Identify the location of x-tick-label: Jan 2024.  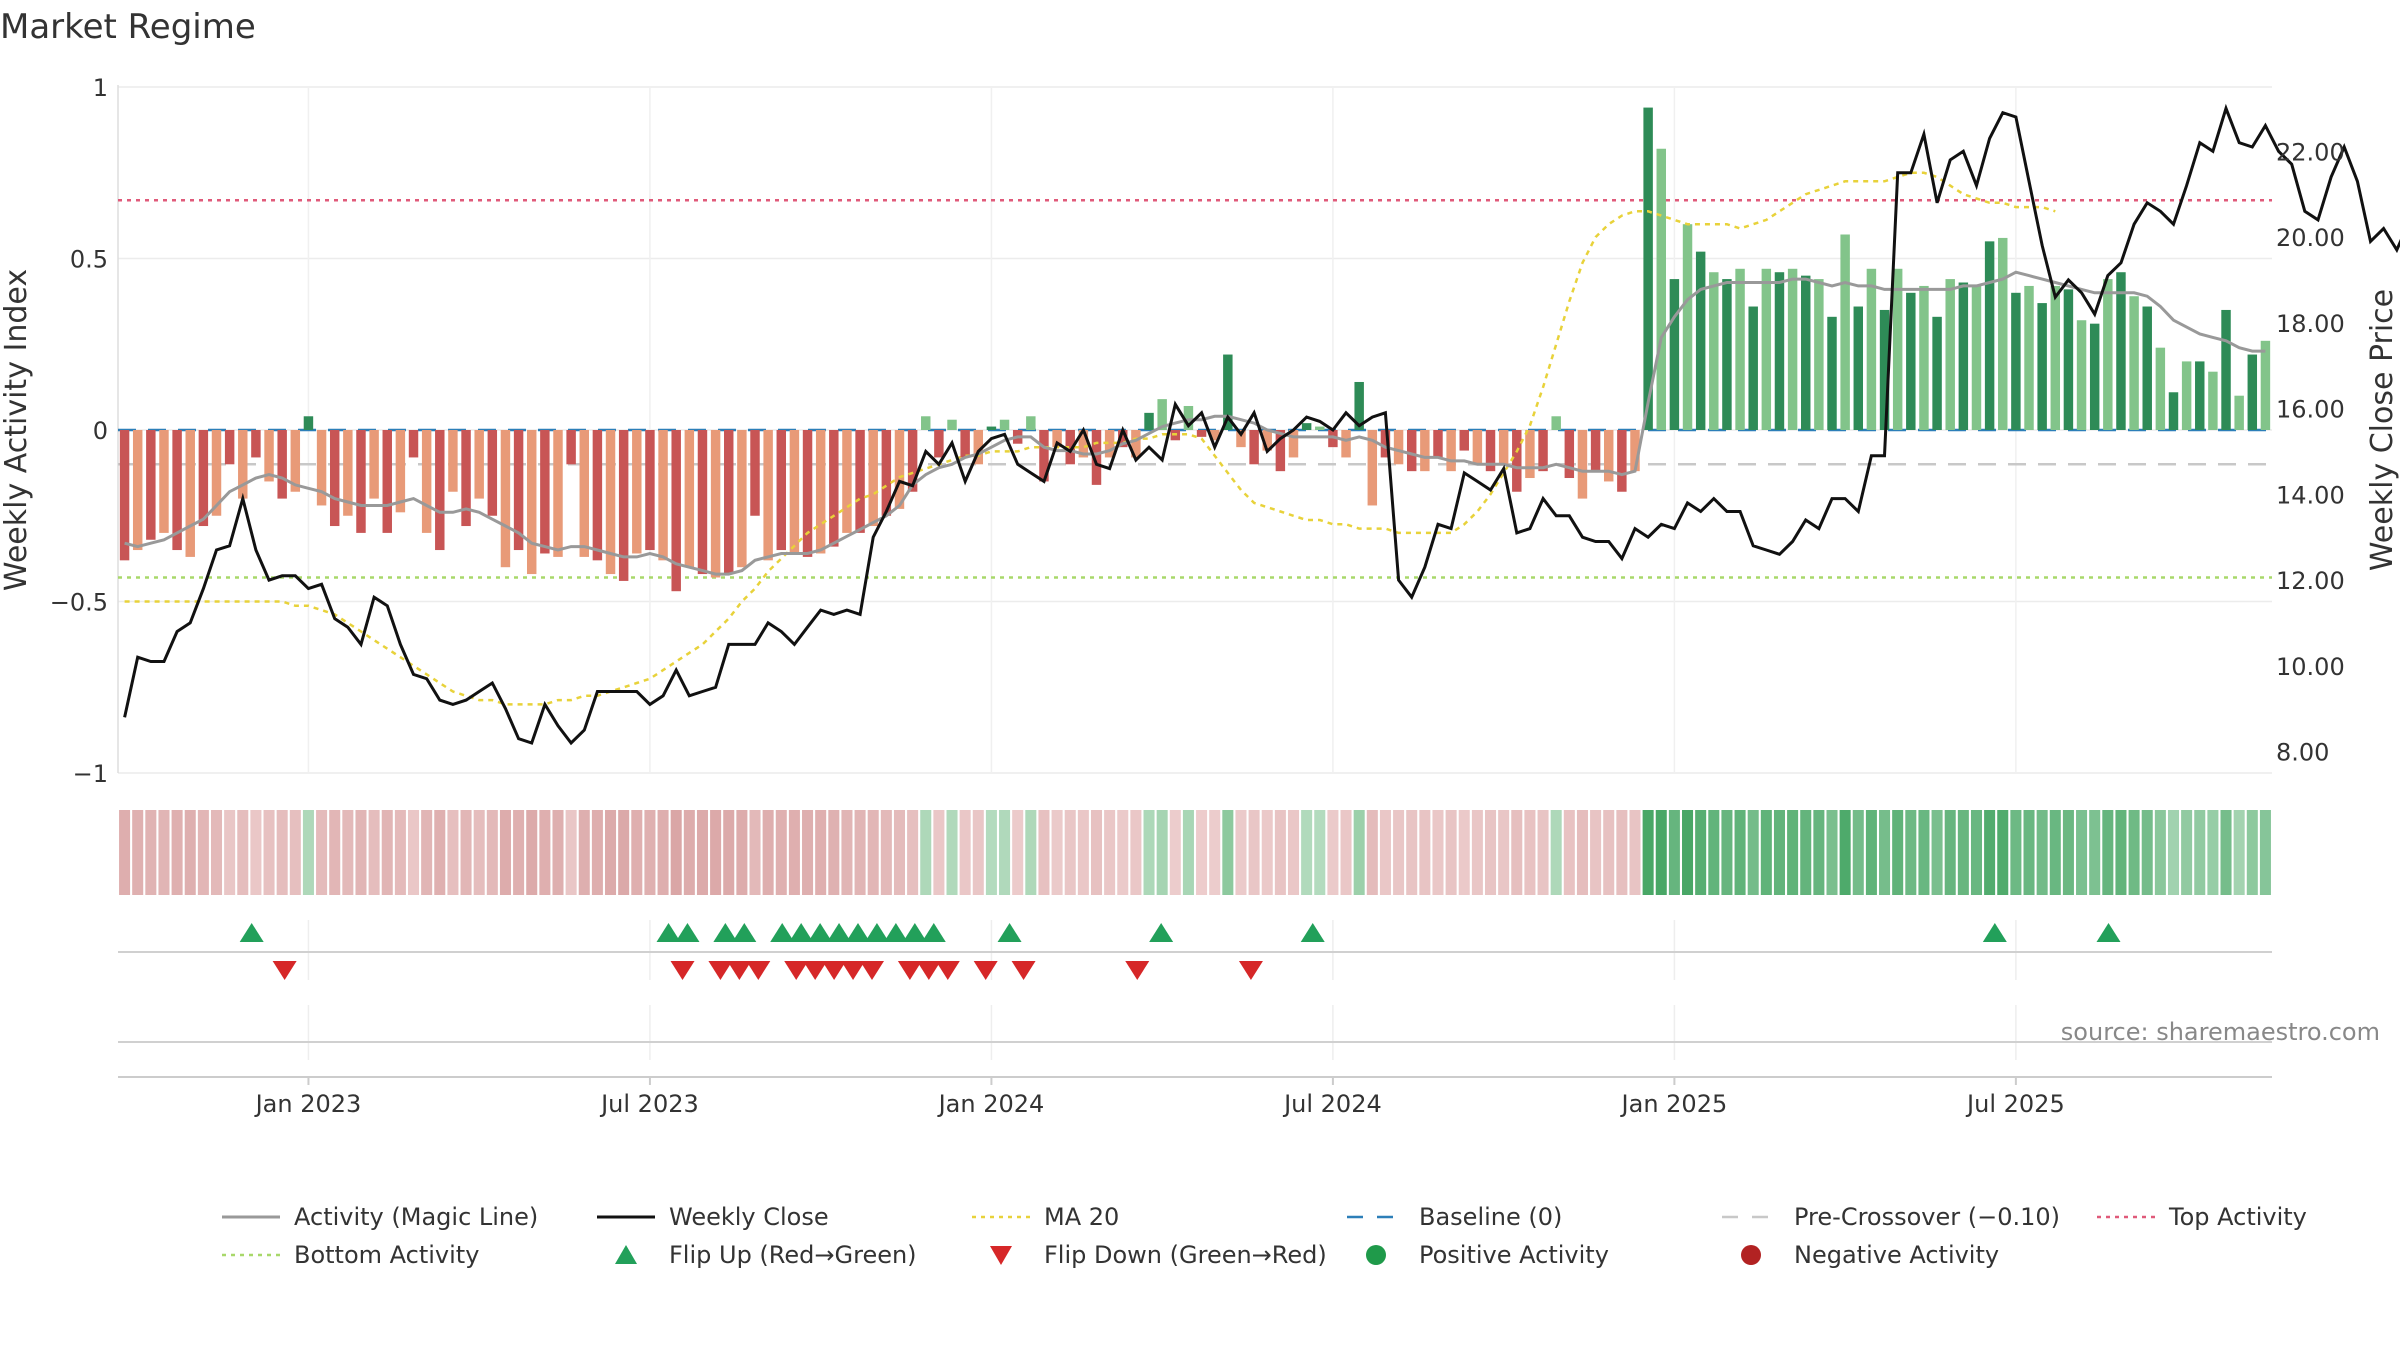
(991, 1104).